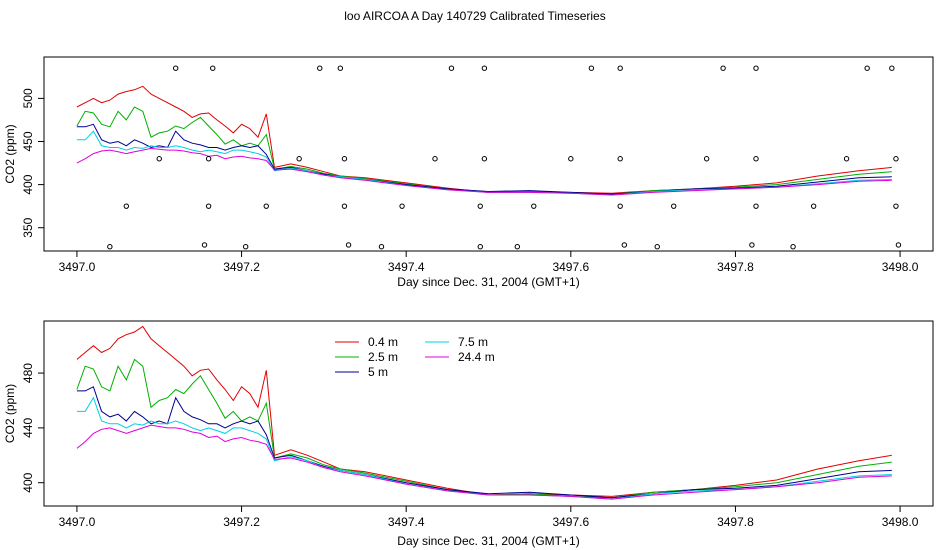  What do you see at coordinates (28, 373) in the screenshot?
I see `y-tick-label: 480` at bounding box center [28, 373].